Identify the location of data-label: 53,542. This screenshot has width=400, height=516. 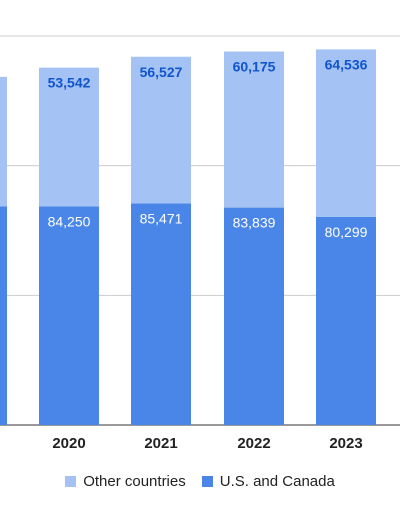
(69, 83).